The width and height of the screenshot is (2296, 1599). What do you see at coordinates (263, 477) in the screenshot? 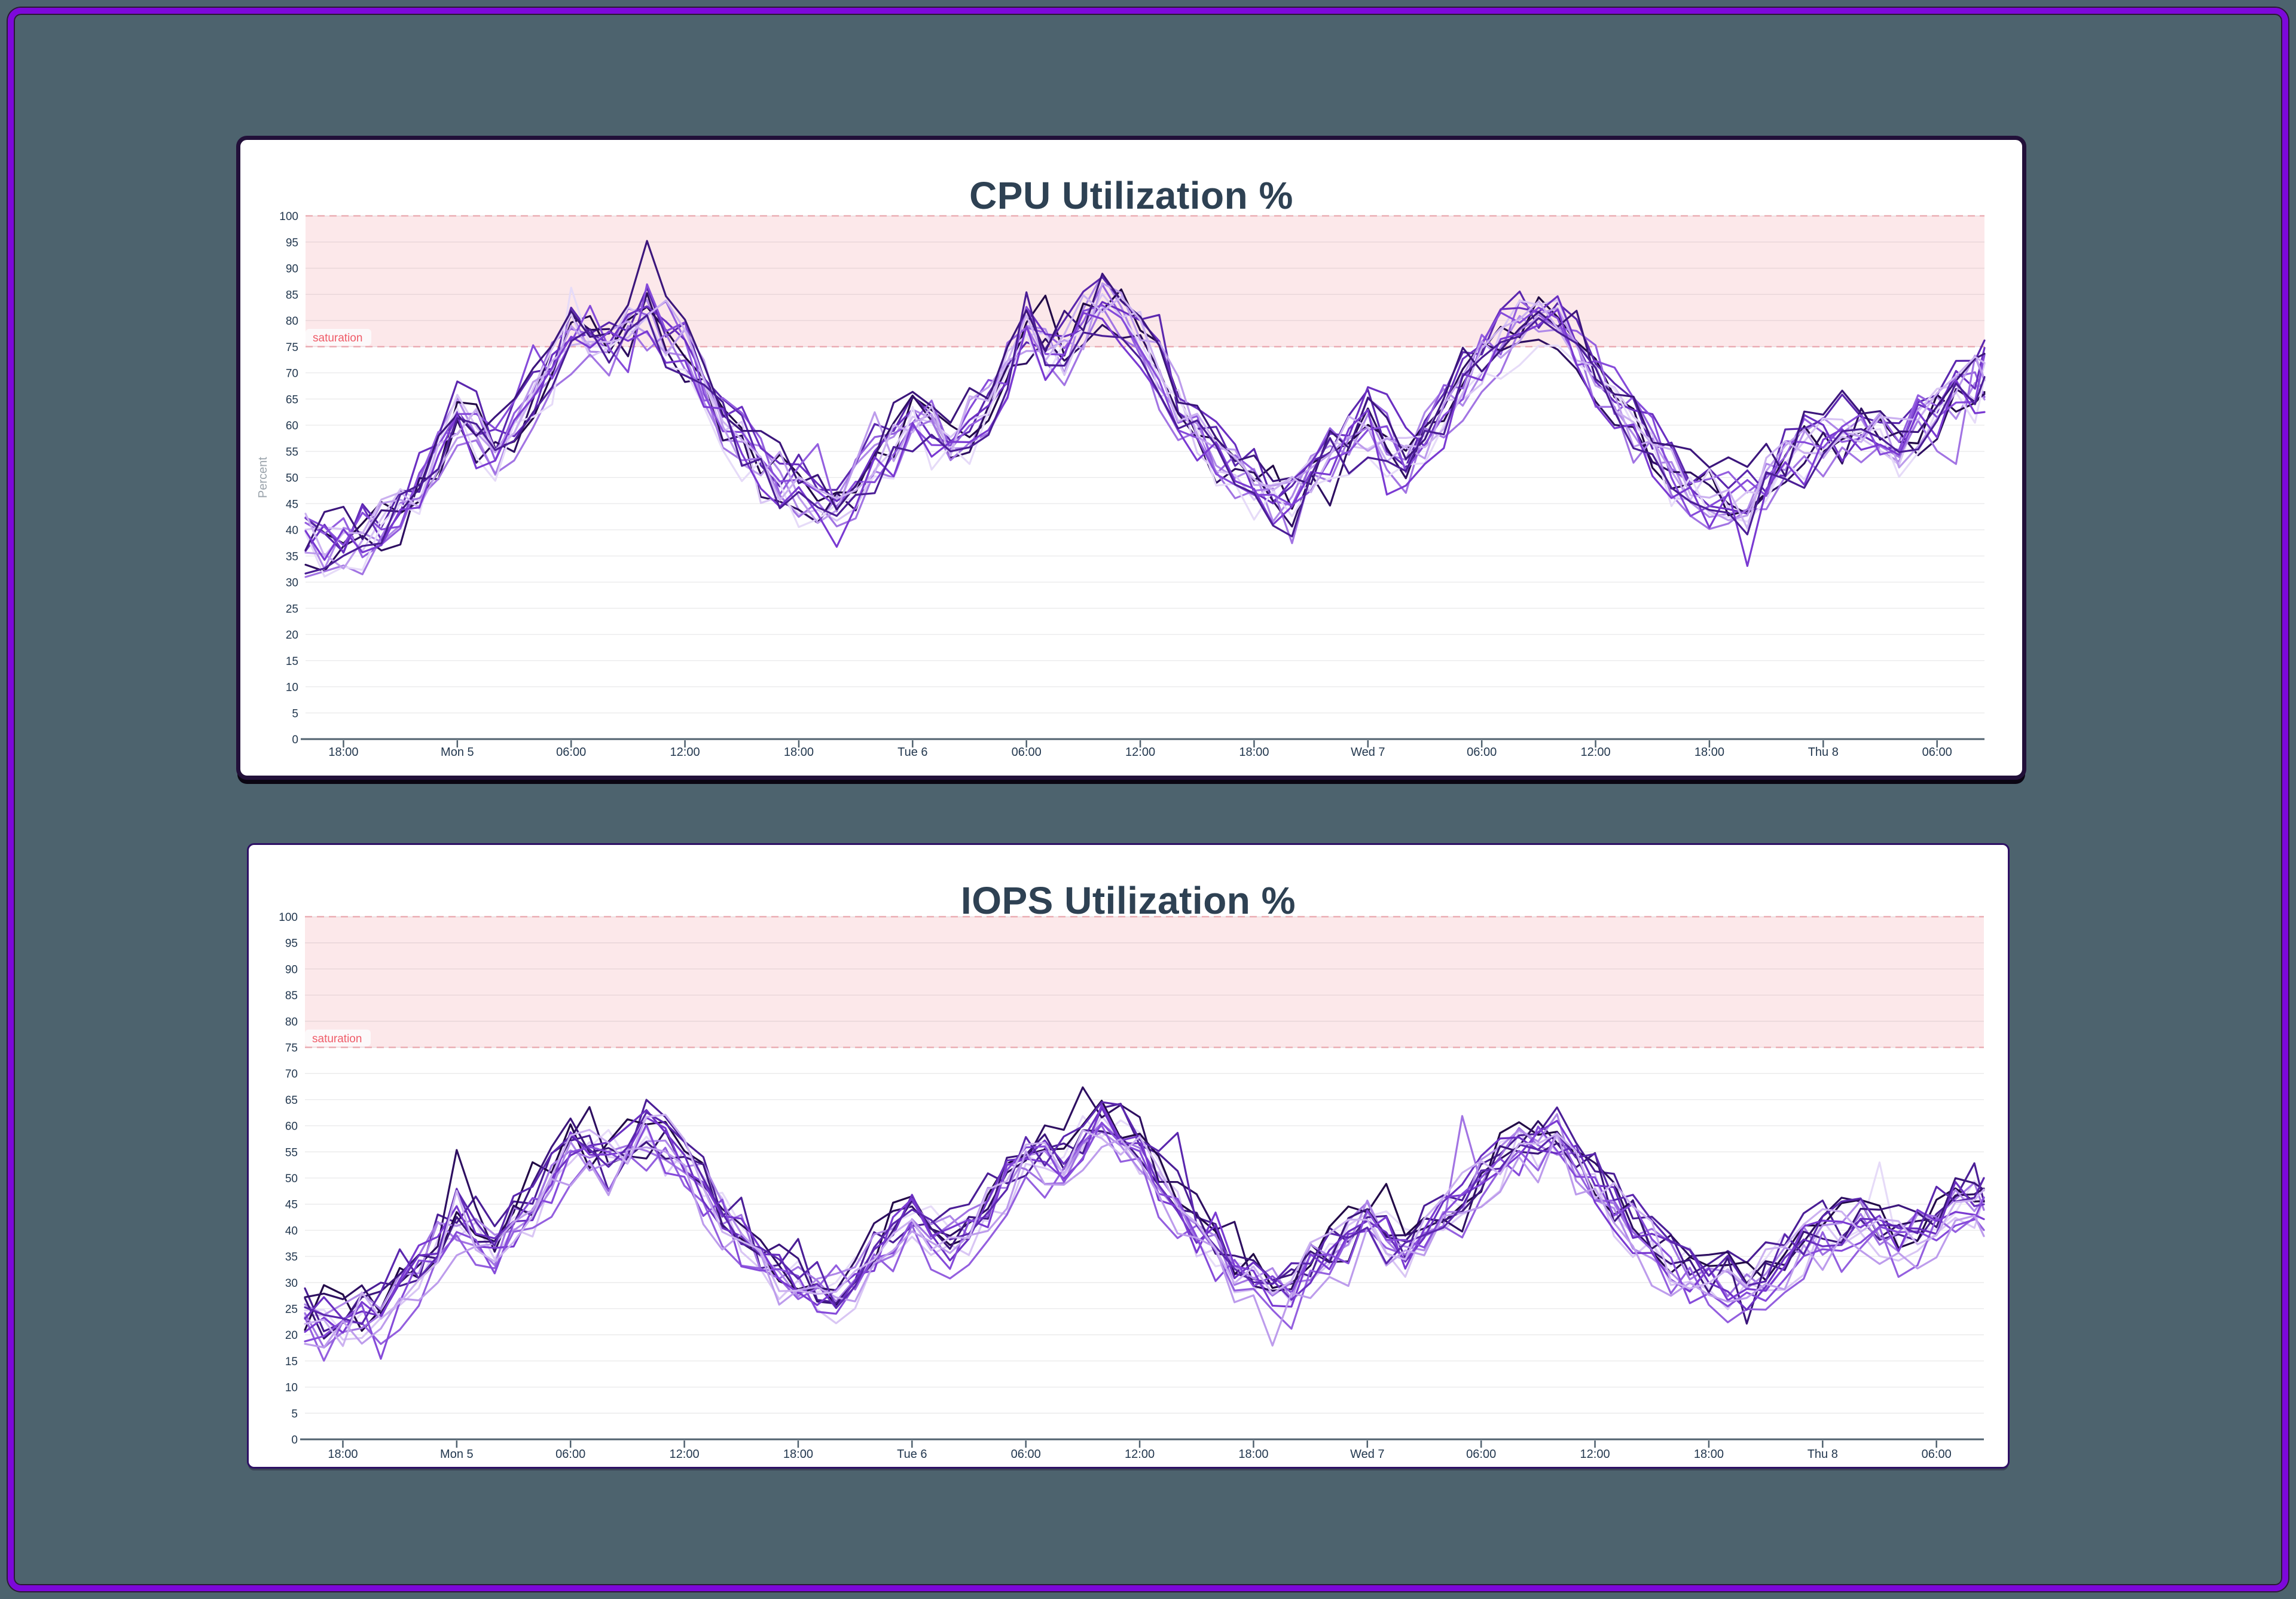
I see `y-axis-title: Percent` at bounding box center [263, 477].